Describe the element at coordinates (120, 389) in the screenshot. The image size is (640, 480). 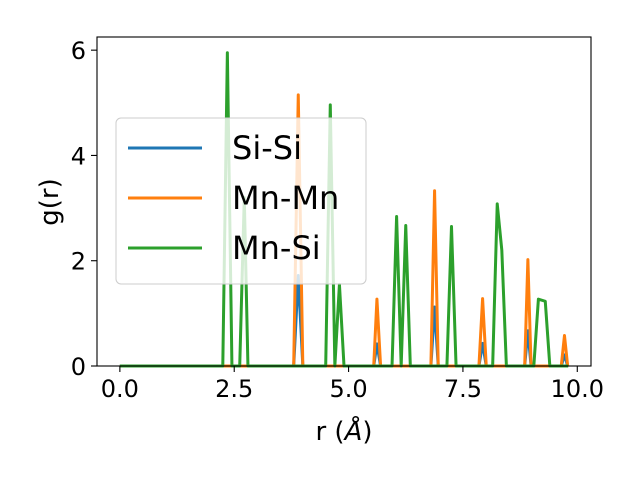
I see `x-tick-label: 0.0` at that location.